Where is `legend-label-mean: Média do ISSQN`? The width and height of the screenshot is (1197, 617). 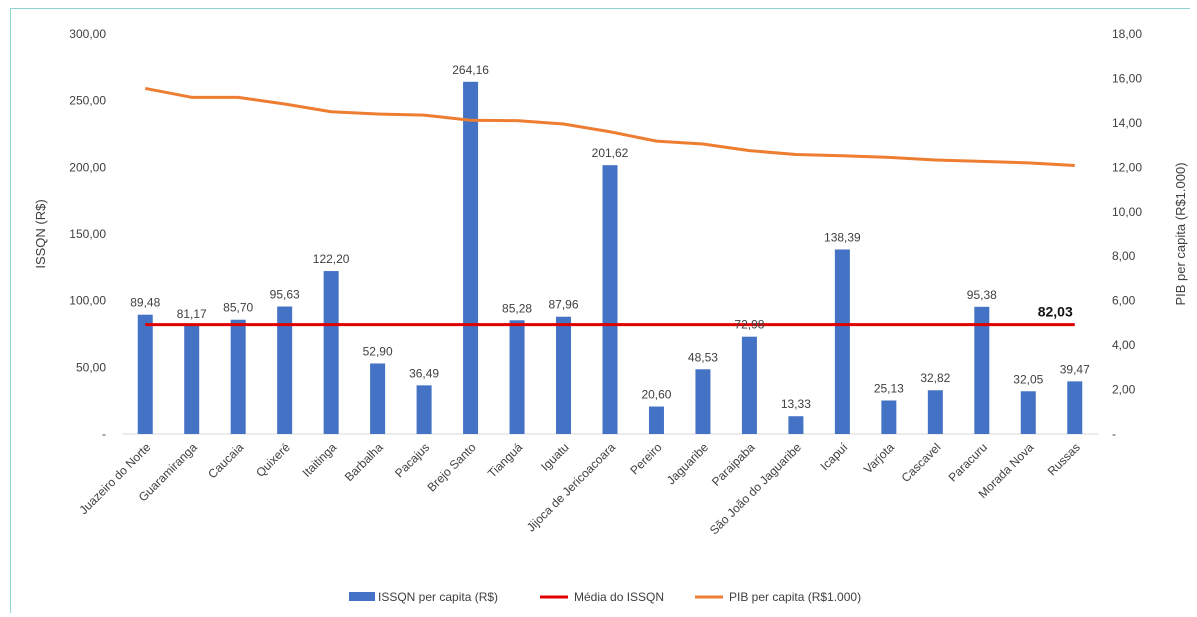
legend-label-mean: Média do ISSQN is located at coordinates (619, 597).